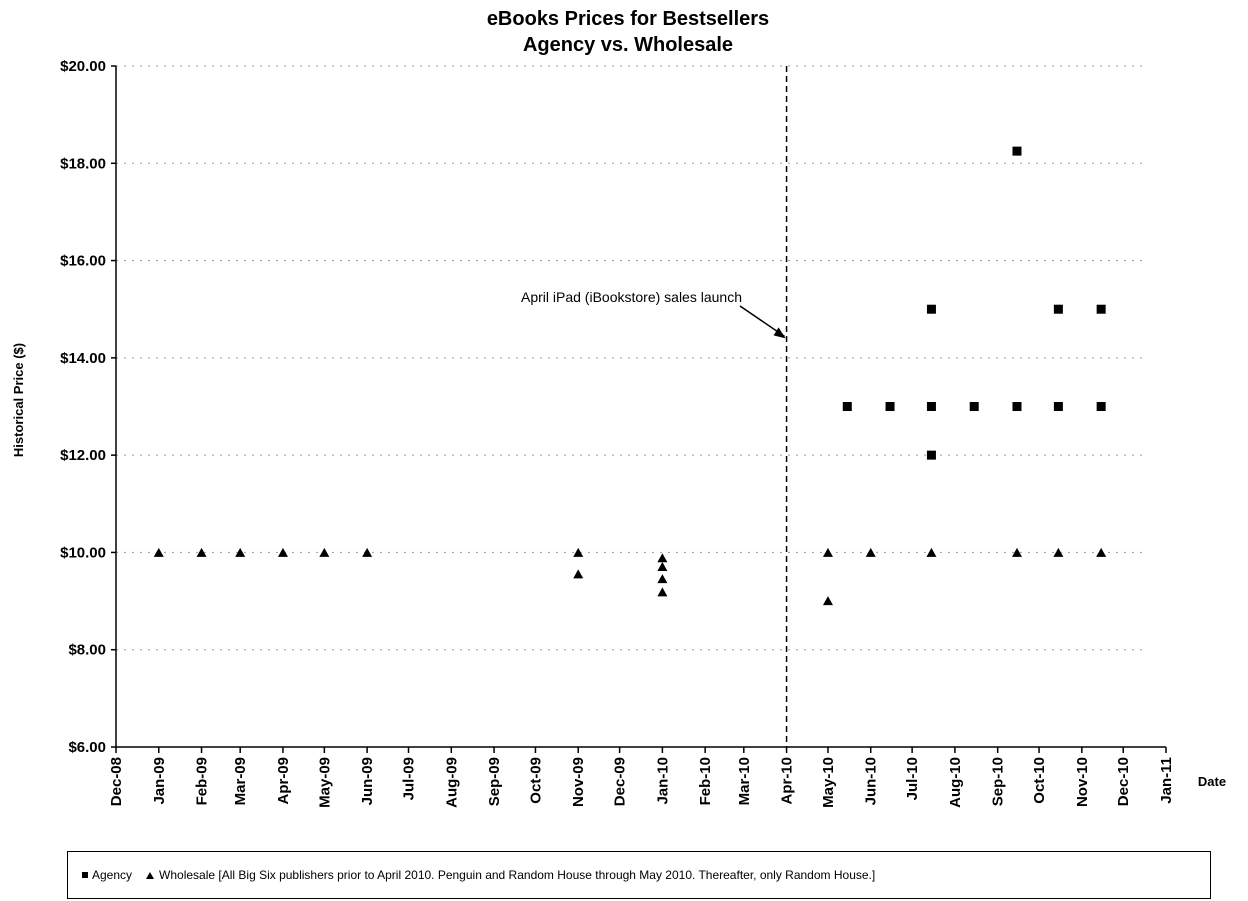 The height and width of the screenshot is (901, 1248). What do you see at coordinates (83, 455) in the screenshot?
I see `y-tick-label: $12.00` at bounding box center [83, 455].